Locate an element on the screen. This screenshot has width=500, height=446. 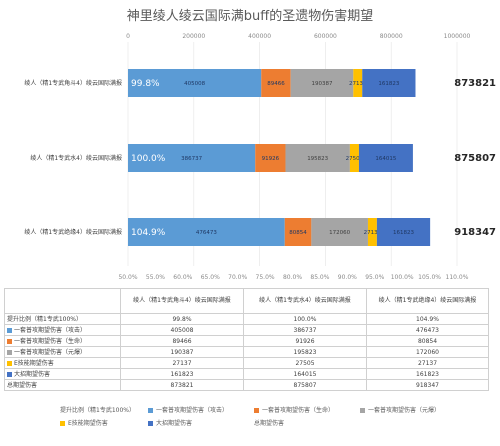
bottom-tick-label: 95.0% is located at coordinates (374, 277).